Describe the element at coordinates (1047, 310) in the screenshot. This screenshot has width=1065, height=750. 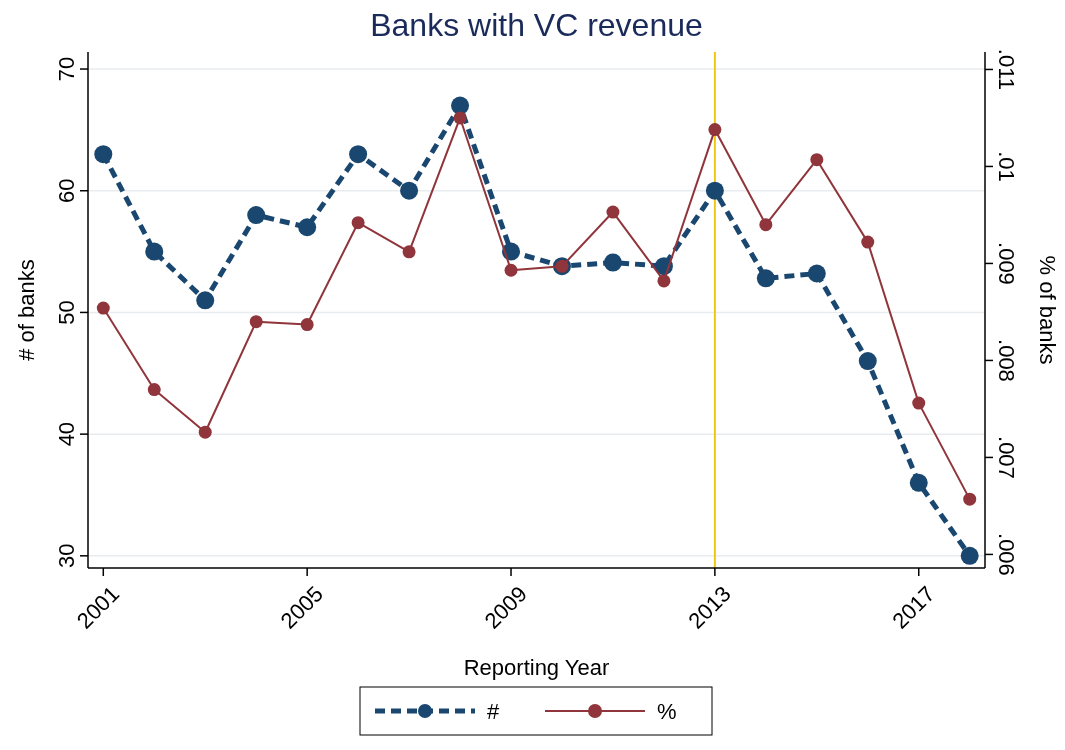
I see `y2-axis-title: % of banks` at that location.